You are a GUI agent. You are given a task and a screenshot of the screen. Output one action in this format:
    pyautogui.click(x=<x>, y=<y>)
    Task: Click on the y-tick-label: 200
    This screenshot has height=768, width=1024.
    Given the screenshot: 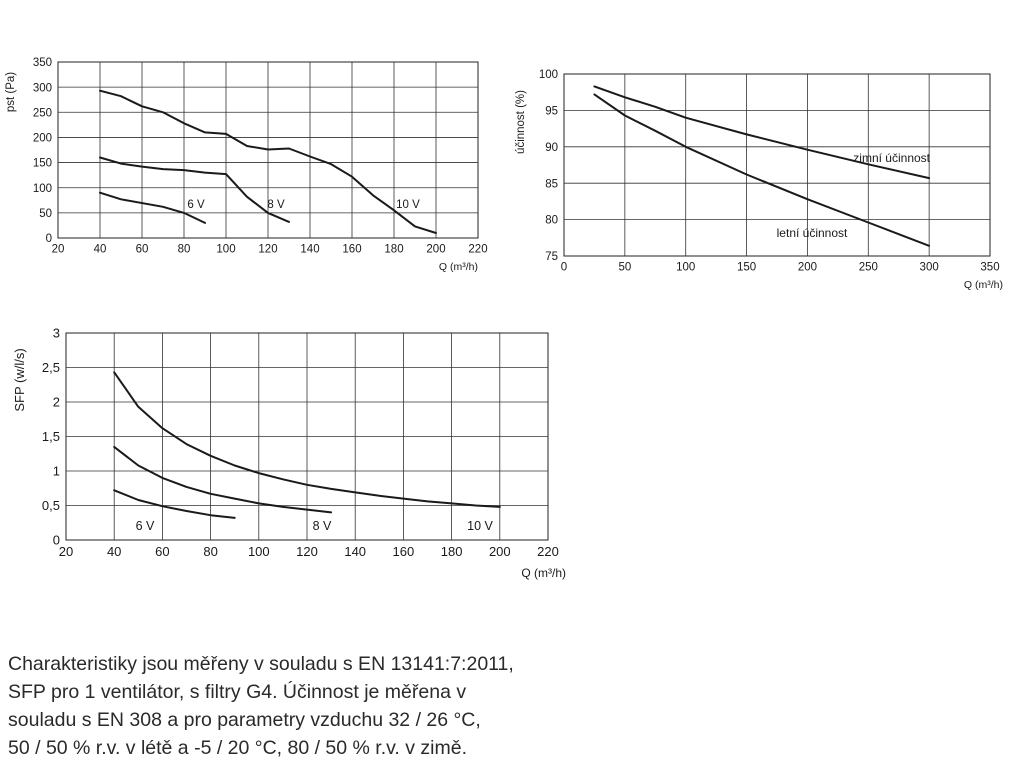 What is the action you would take?
    pyautogui.click(x=42, y=139)
    